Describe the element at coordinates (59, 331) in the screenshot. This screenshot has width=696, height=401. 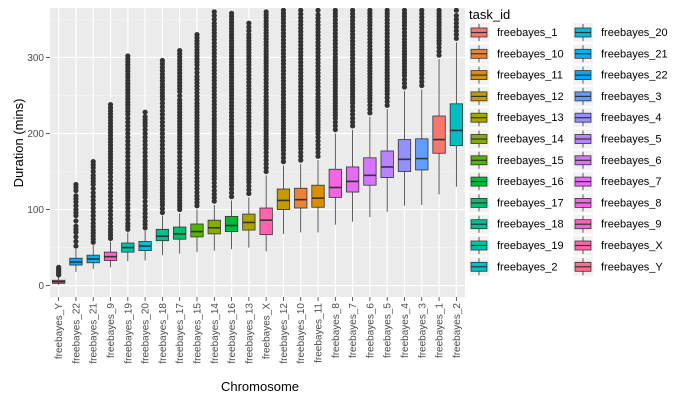
I see `x-tick-label: freebayes_Y` at that location.